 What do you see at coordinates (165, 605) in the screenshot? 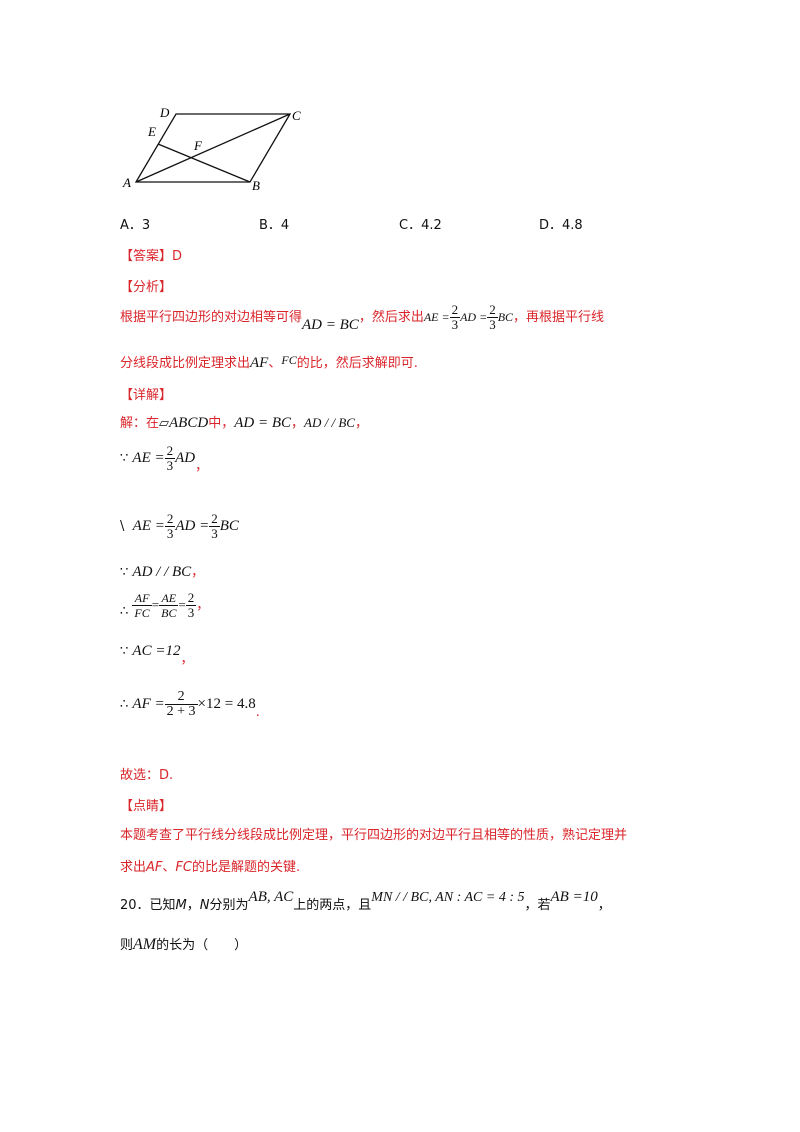
I see `detail-line-5: ∴ AF FC = AE BC = 2 3，` at bounding box center [165, 605].